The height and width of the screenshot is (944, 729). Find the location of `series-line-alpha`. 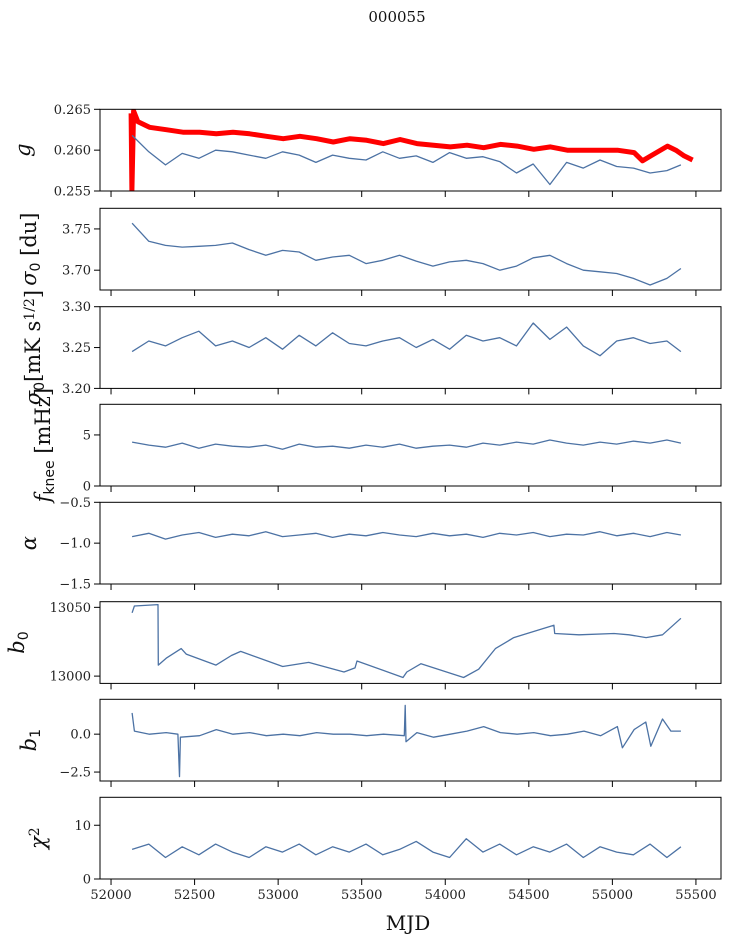

series-line-alpha is located at coordinates (406, 535).